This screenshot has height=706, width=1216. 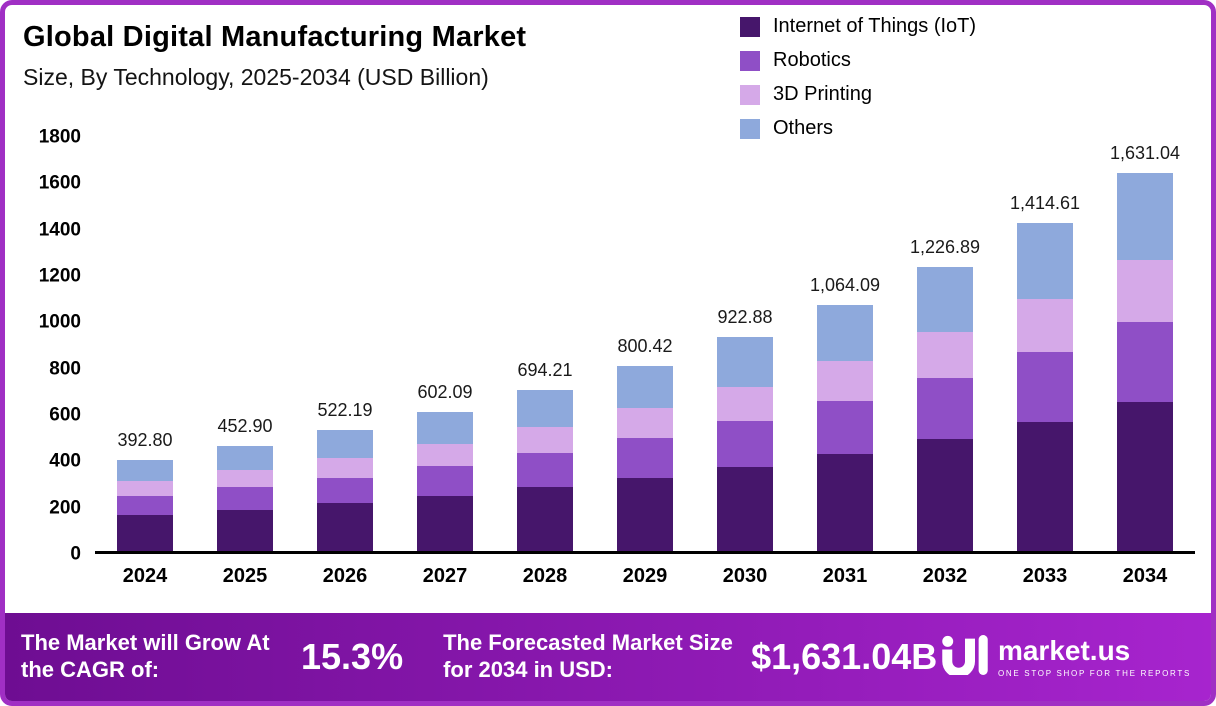 I want to click on legend-label: Others, so click(x=803, y=128).